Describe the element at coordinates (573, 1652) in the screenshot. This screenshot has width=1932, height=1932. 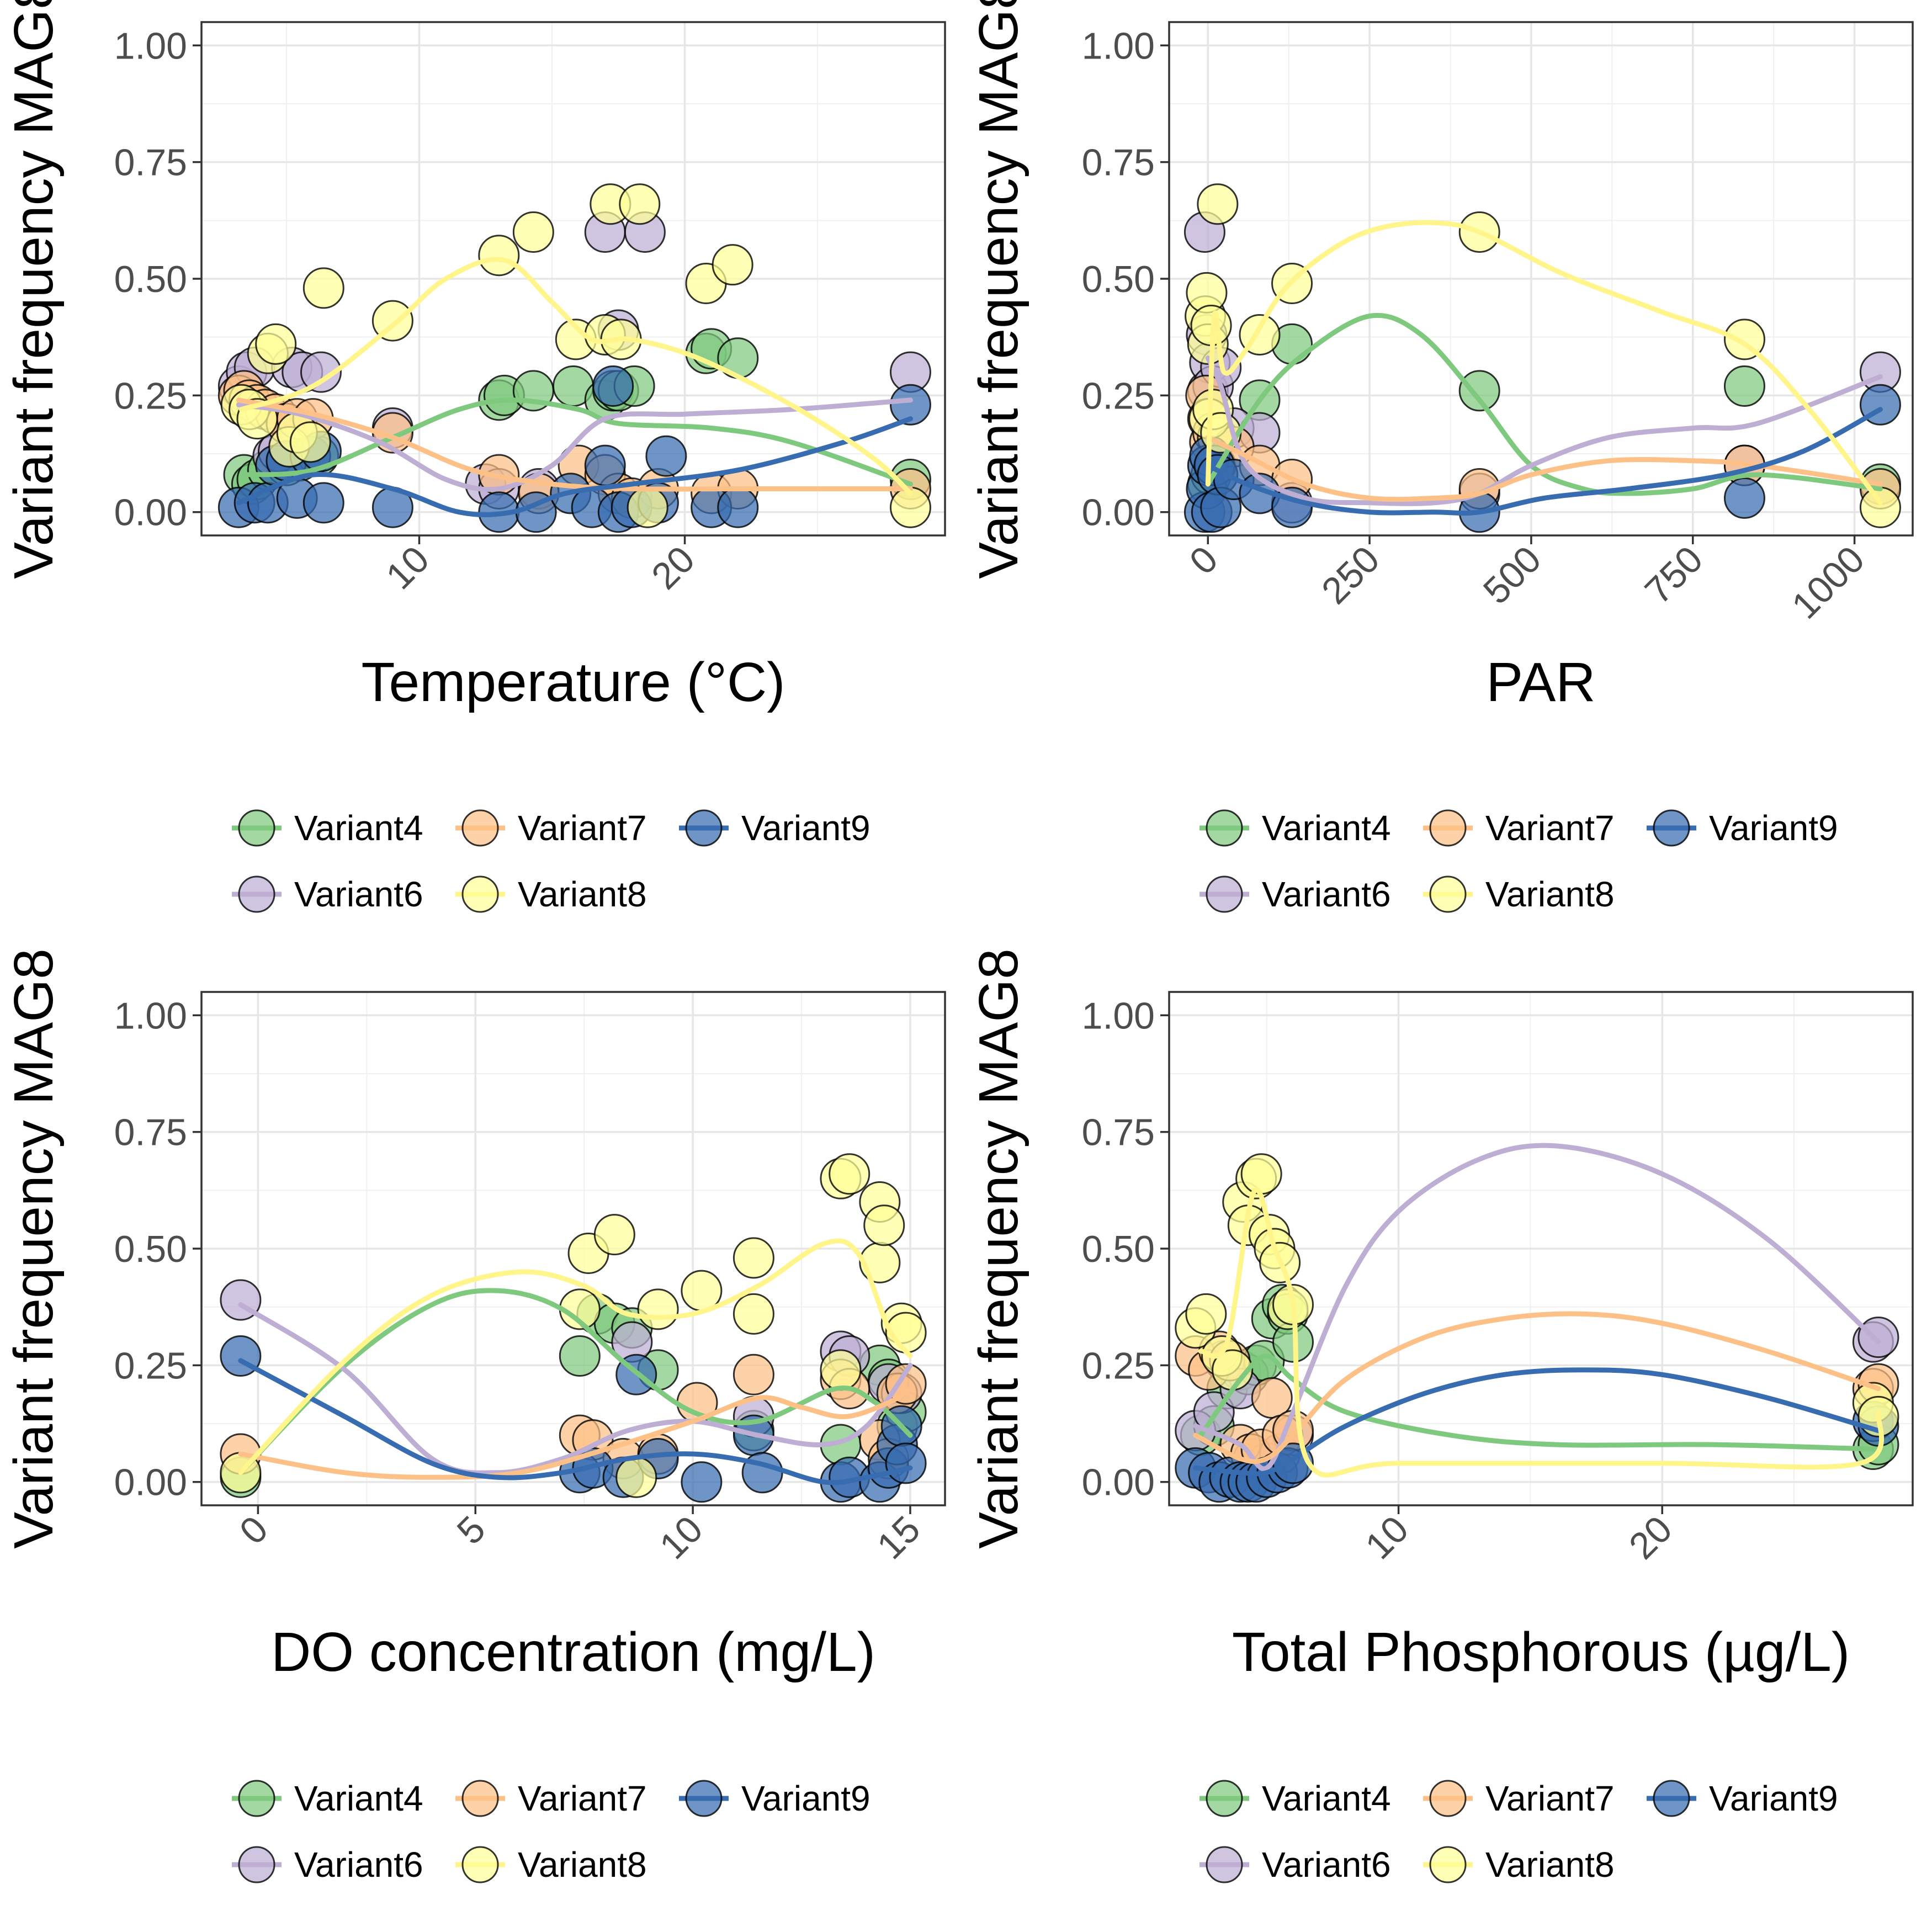
I see `x-axis-title: DO concentration (mg/L)` at that location.